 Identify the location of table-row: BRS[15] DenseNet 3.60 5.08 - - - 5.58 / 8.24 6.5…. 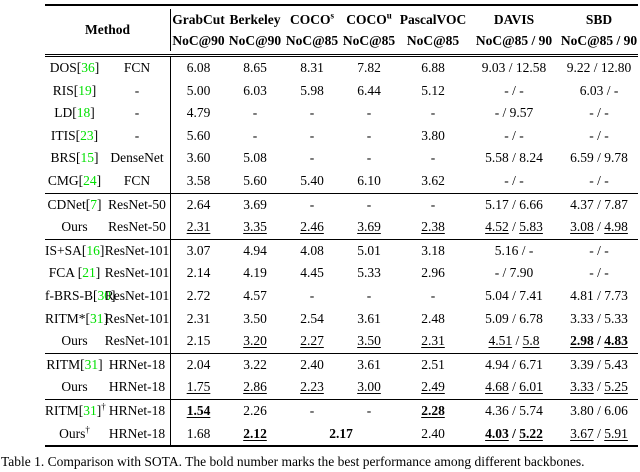
(341, 158).